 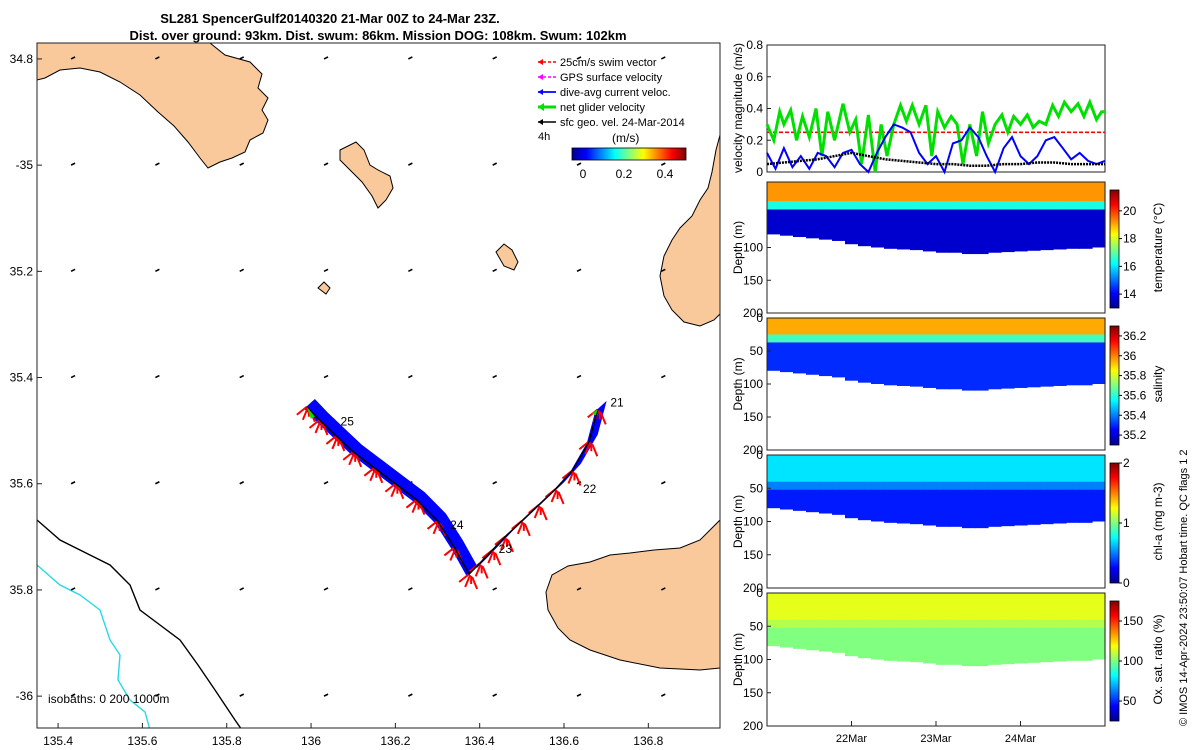 I want to click on day-label: 23, so click(x=506, y=549).